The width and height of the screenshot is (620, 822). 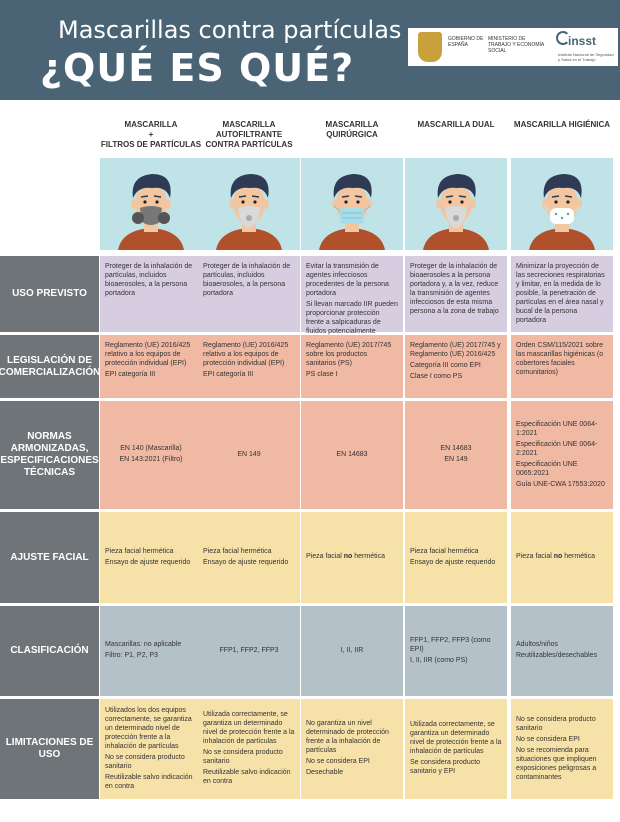 What do you see at coordinates (456, 204) in the screenshot?
I see `dual-mask-portrait-icon` at bounding box center [456, 204].